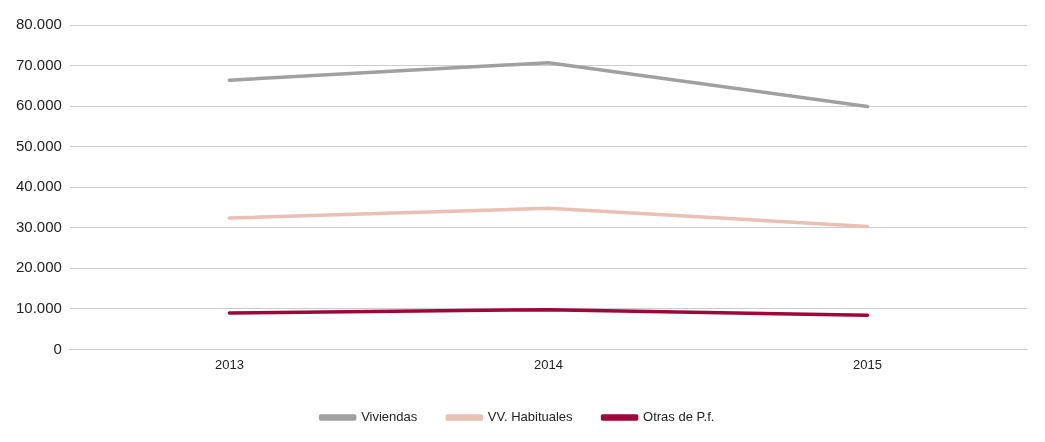 The width and height of the screenshot is (1045, 442). What do you see at coordinates (38, 64) in the screenshot?
I see `y-tick-label: 70.000` at bounding box center [38, 64].